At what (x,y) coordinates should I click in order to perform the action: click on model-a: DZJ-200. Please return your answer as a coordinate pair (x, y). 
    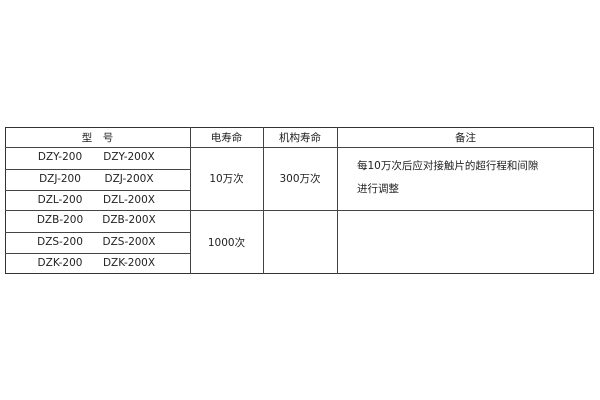
    Looking at the image, I should click on (60, 179).